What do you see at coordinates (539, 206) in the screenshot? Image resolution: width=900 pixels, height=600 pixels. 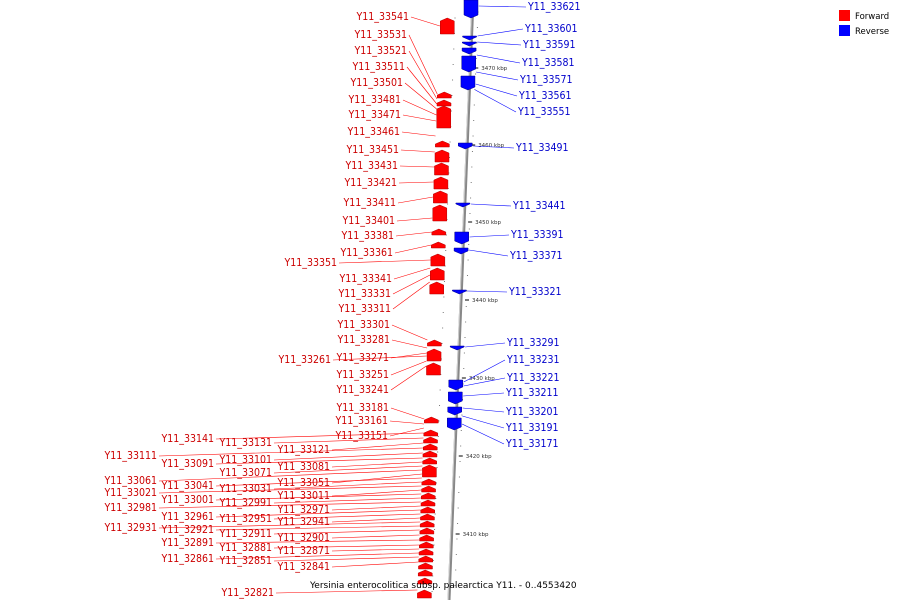 I see `reverse-gene-label: Y11_33441` at bounding box center [539, 206].